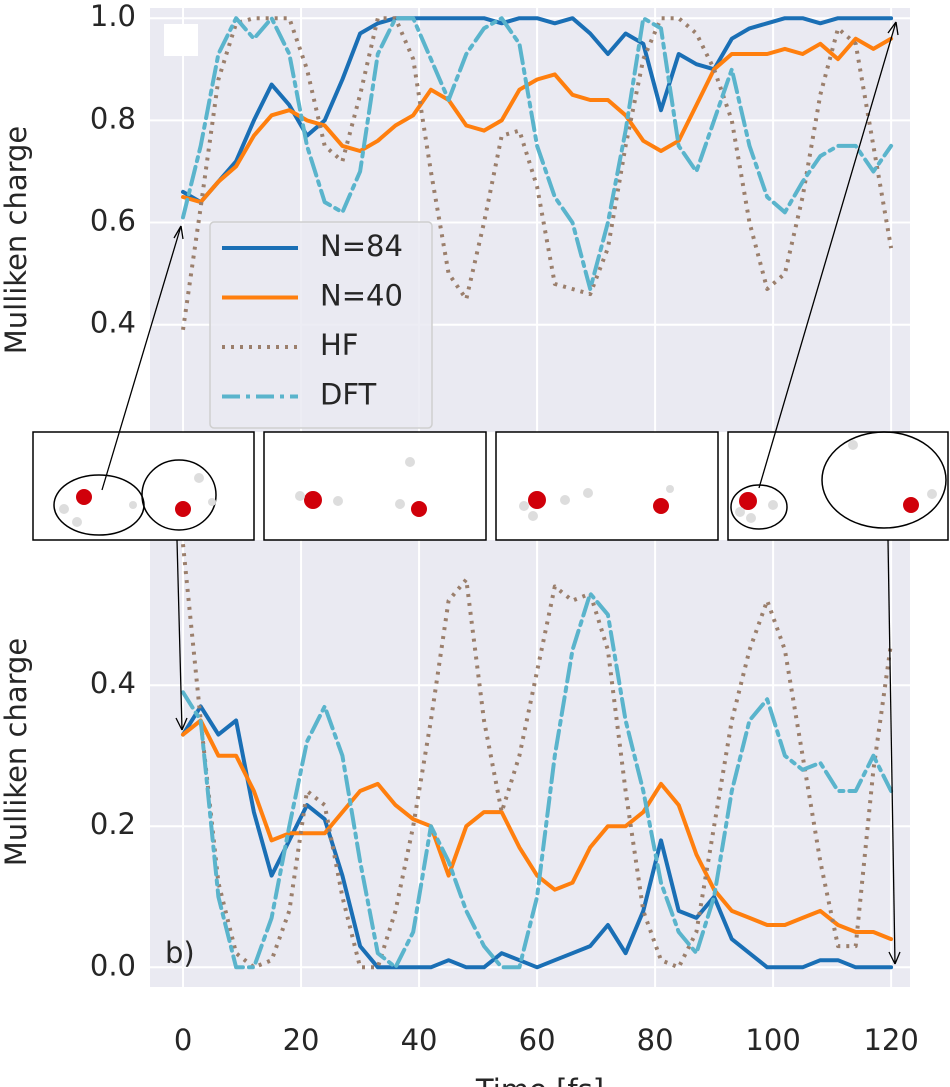 This screenshot has width=950, height=1087. What do you see at coordinates (181, 40) in the screenshot?
I see `label-box` at bounding box center [181, 40].